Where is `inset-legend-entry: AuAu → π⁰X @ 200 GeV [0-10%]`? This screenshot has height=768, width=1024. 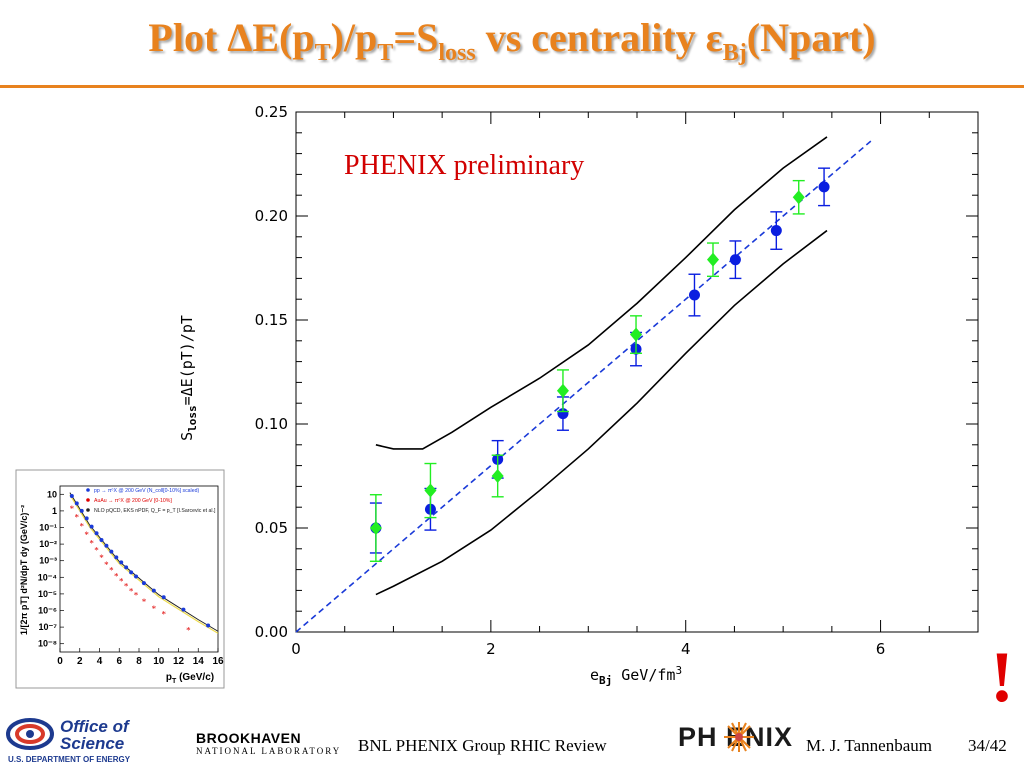 inset-legend-entry: AuAu → π⁰X @ 200 GeV [0-10%] is located at coordinates (133, 501).